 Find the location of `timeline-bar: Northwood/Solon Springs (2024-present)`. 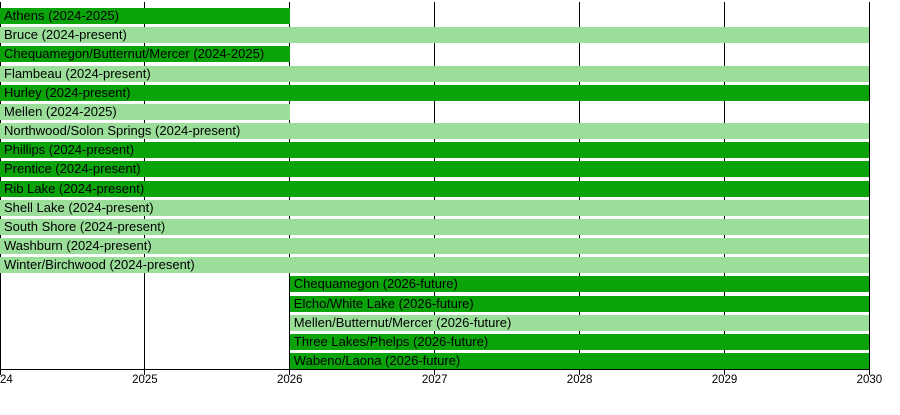

timeline-bar: Northwood/Solon Springs (2024-present) is located at coordinates (435, 131).